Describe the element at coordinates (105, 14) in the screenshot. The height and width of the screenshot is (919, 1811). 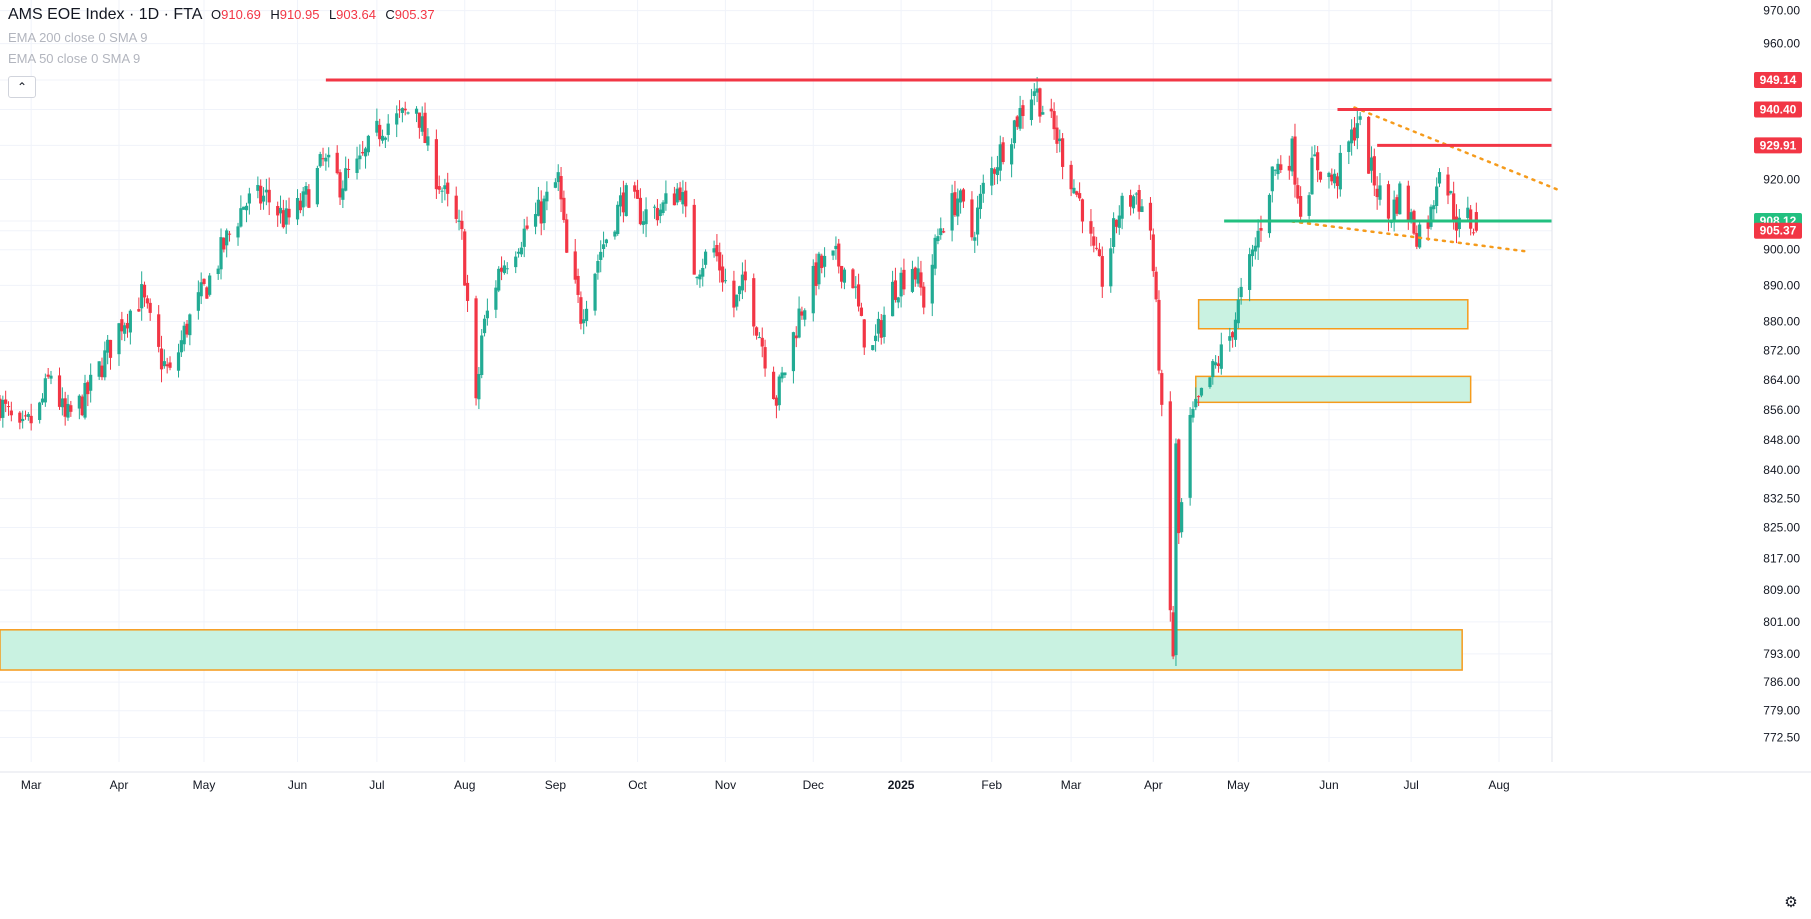
I see `symbol-title: AMS EOE Index · 1D · FTA` at that location.